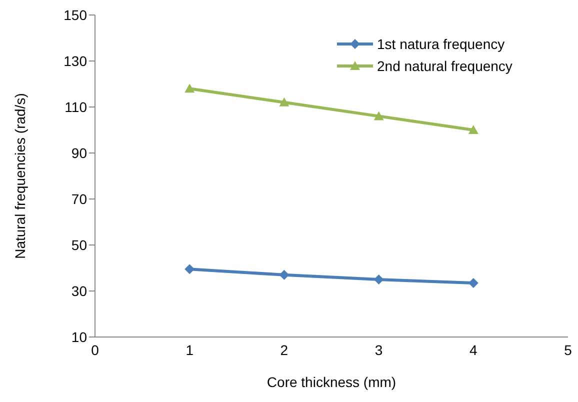 This screenshot has height=402, width=578. Describe the element at coordinates (474, 350) in the screenshot. I see `x-tick-label: 4` at that location.